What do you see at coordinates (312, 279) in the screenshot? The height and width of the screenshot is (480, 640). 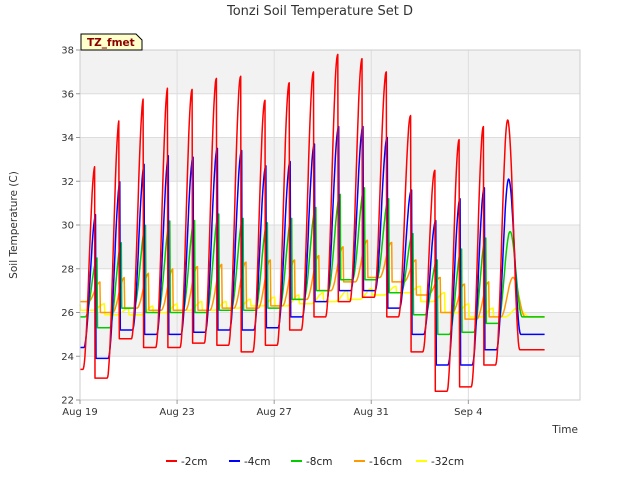 I see `series-line-16cm` at bounding box center [312, 279].